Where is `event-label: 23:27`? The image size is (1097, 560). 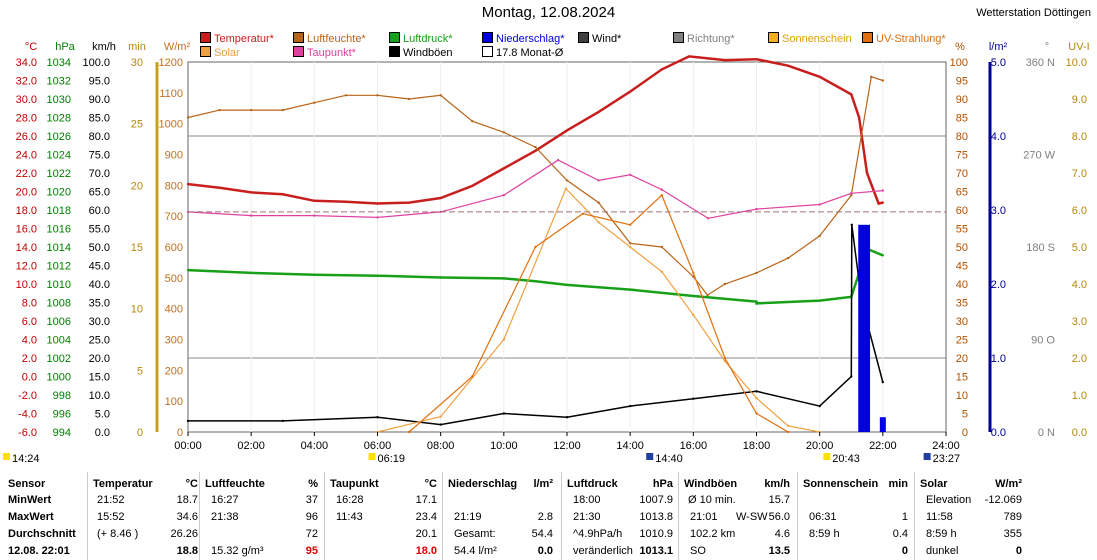
event-label: 23:27 is located at coordinates (947, 459).